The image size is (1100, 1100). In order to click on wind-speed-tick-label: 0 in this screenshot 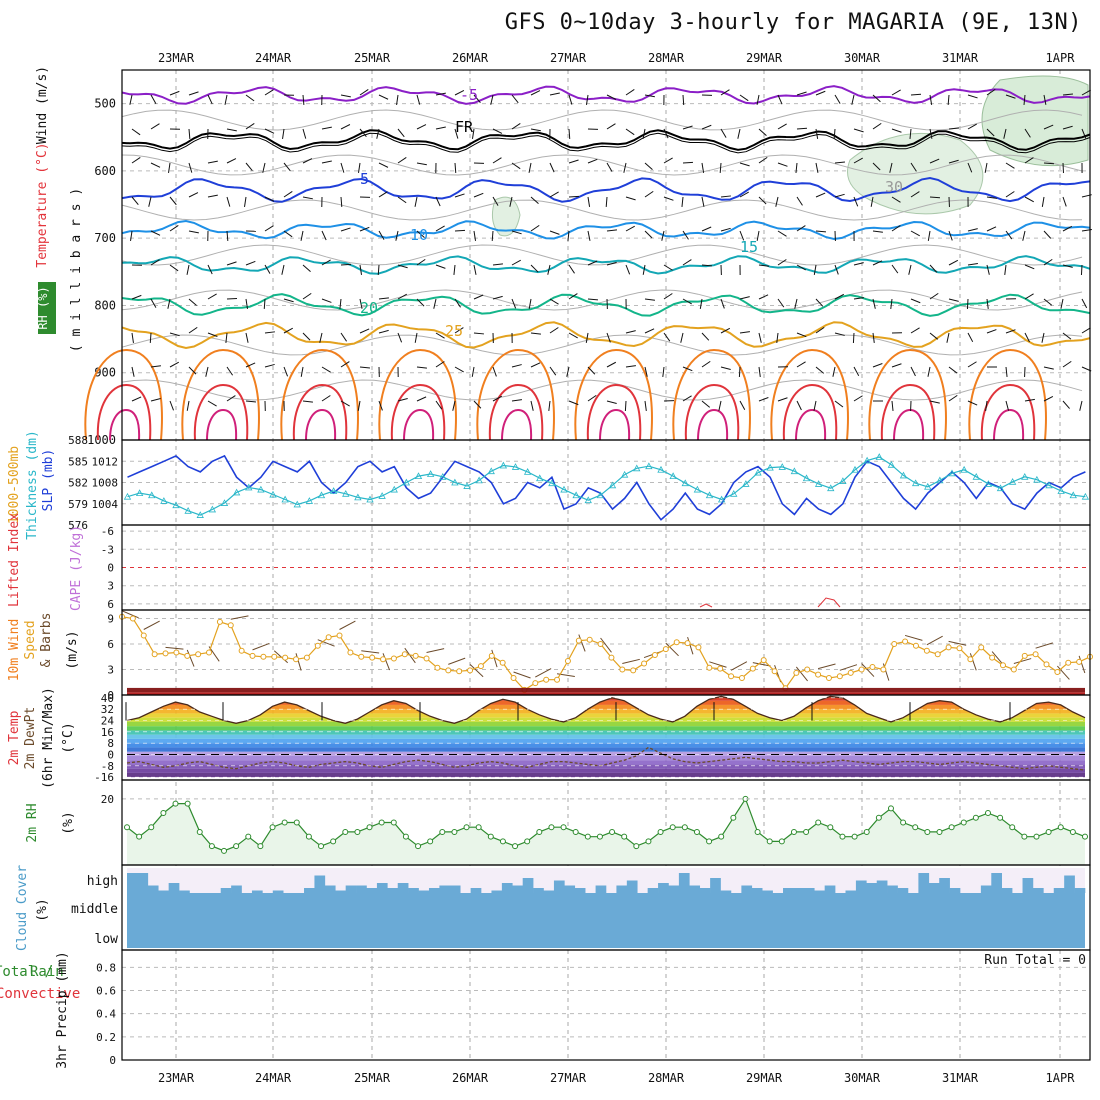, I will do `click(110, 695)`.